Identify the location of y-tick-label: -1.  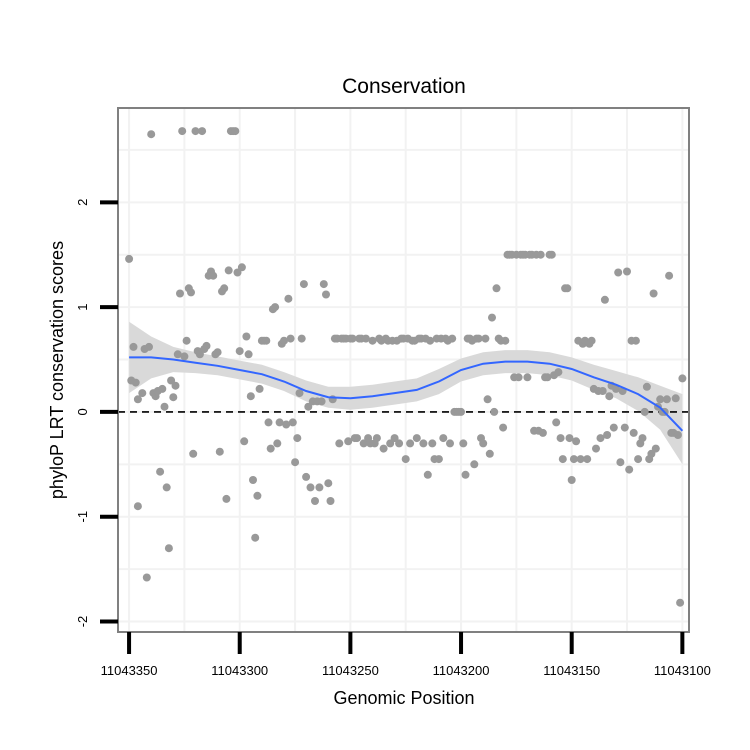
(82, 517).